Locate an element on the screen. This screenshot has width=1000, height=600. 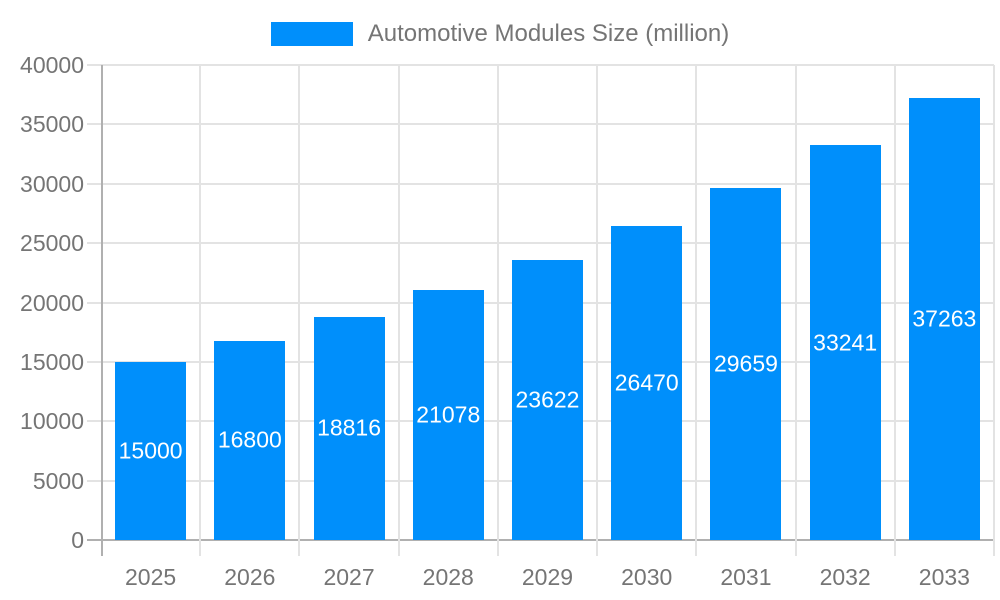
bar-value-label: 21078 is located at coordinates (448, 414).